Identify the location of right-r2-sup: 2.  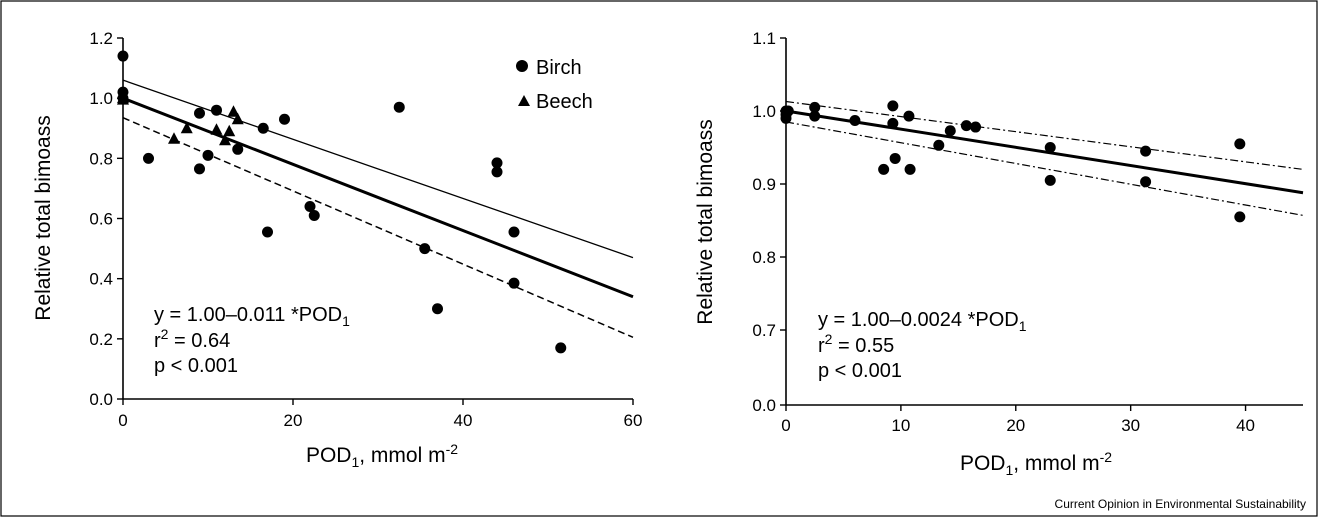
(829, 339).